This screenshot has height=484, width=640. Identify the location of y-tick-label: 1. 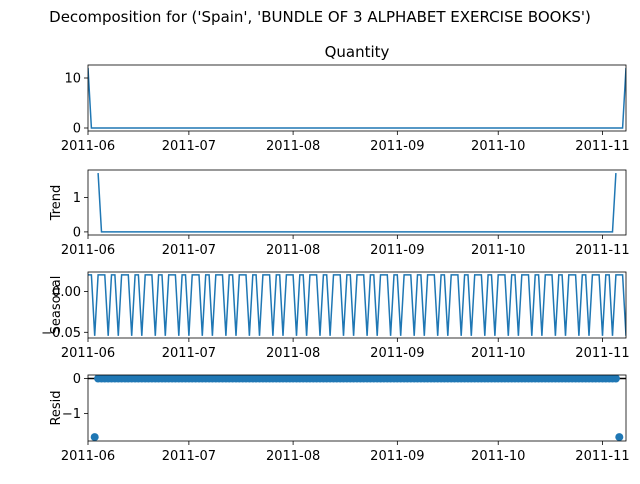
(77, 198).